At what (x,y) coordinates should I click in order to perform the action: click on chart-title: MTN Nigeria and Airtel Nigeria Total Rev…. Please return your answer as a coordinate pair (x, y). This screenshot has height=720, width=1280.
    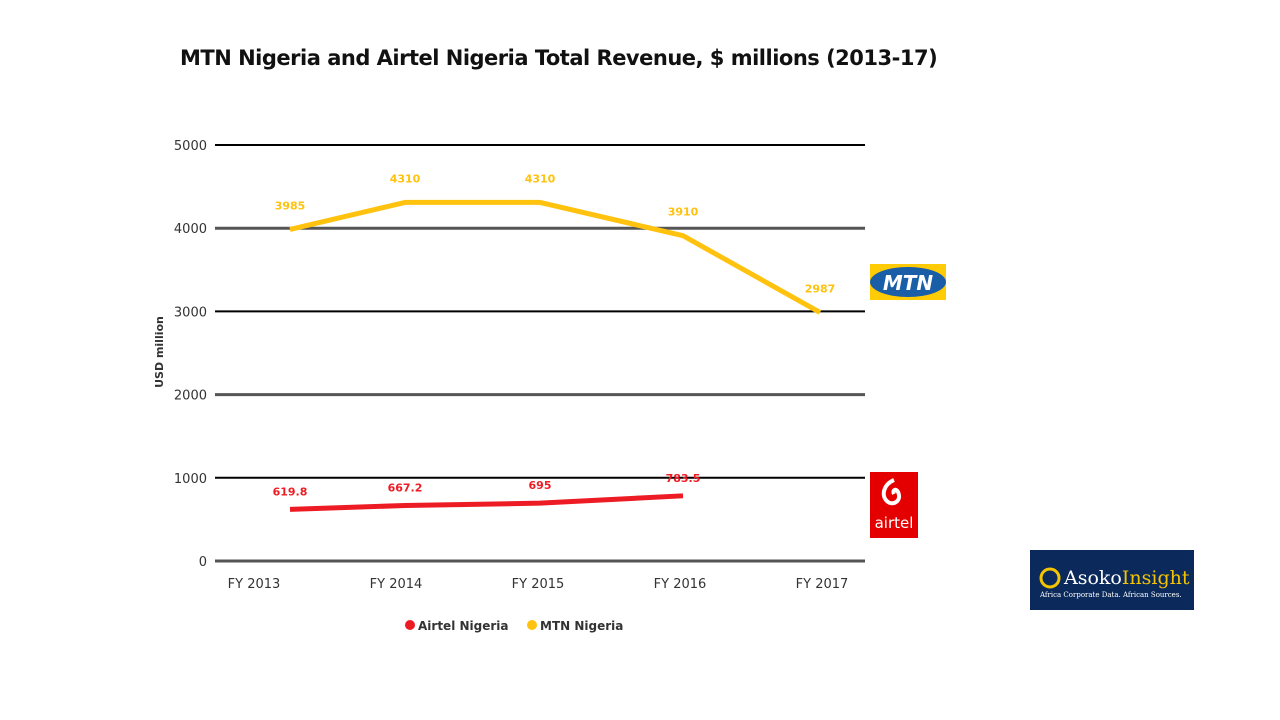
    Looking at the image, I should click on (559, 58).